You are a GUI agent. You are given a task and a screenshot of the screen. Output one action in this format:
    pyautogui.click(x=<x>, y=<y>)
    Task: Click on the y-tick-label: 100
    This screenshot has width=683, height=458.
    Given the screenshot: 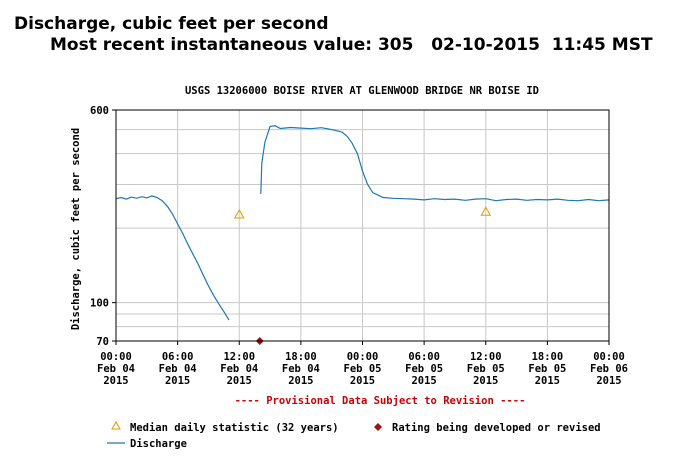 What is the action you would take?
    pyautogui.click(x=99, y=304)
    